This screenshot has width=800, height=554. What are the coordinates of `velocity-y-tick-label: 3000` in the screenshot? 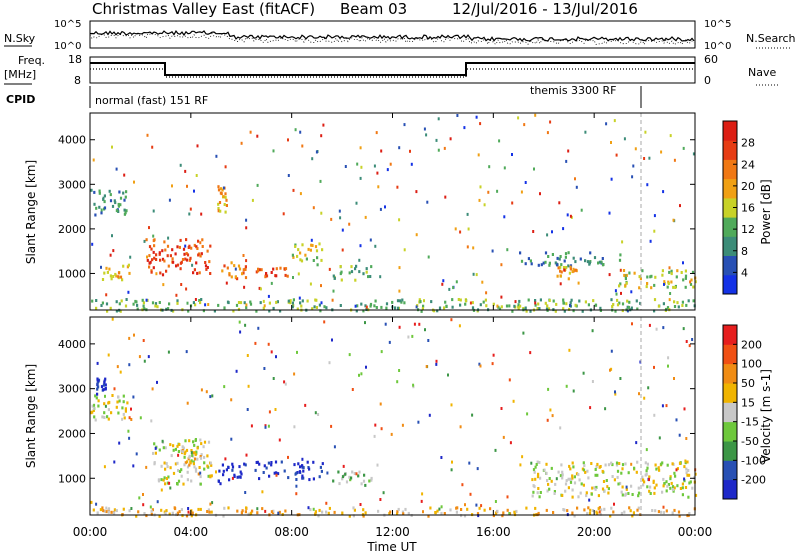 It's located at (72, 389).